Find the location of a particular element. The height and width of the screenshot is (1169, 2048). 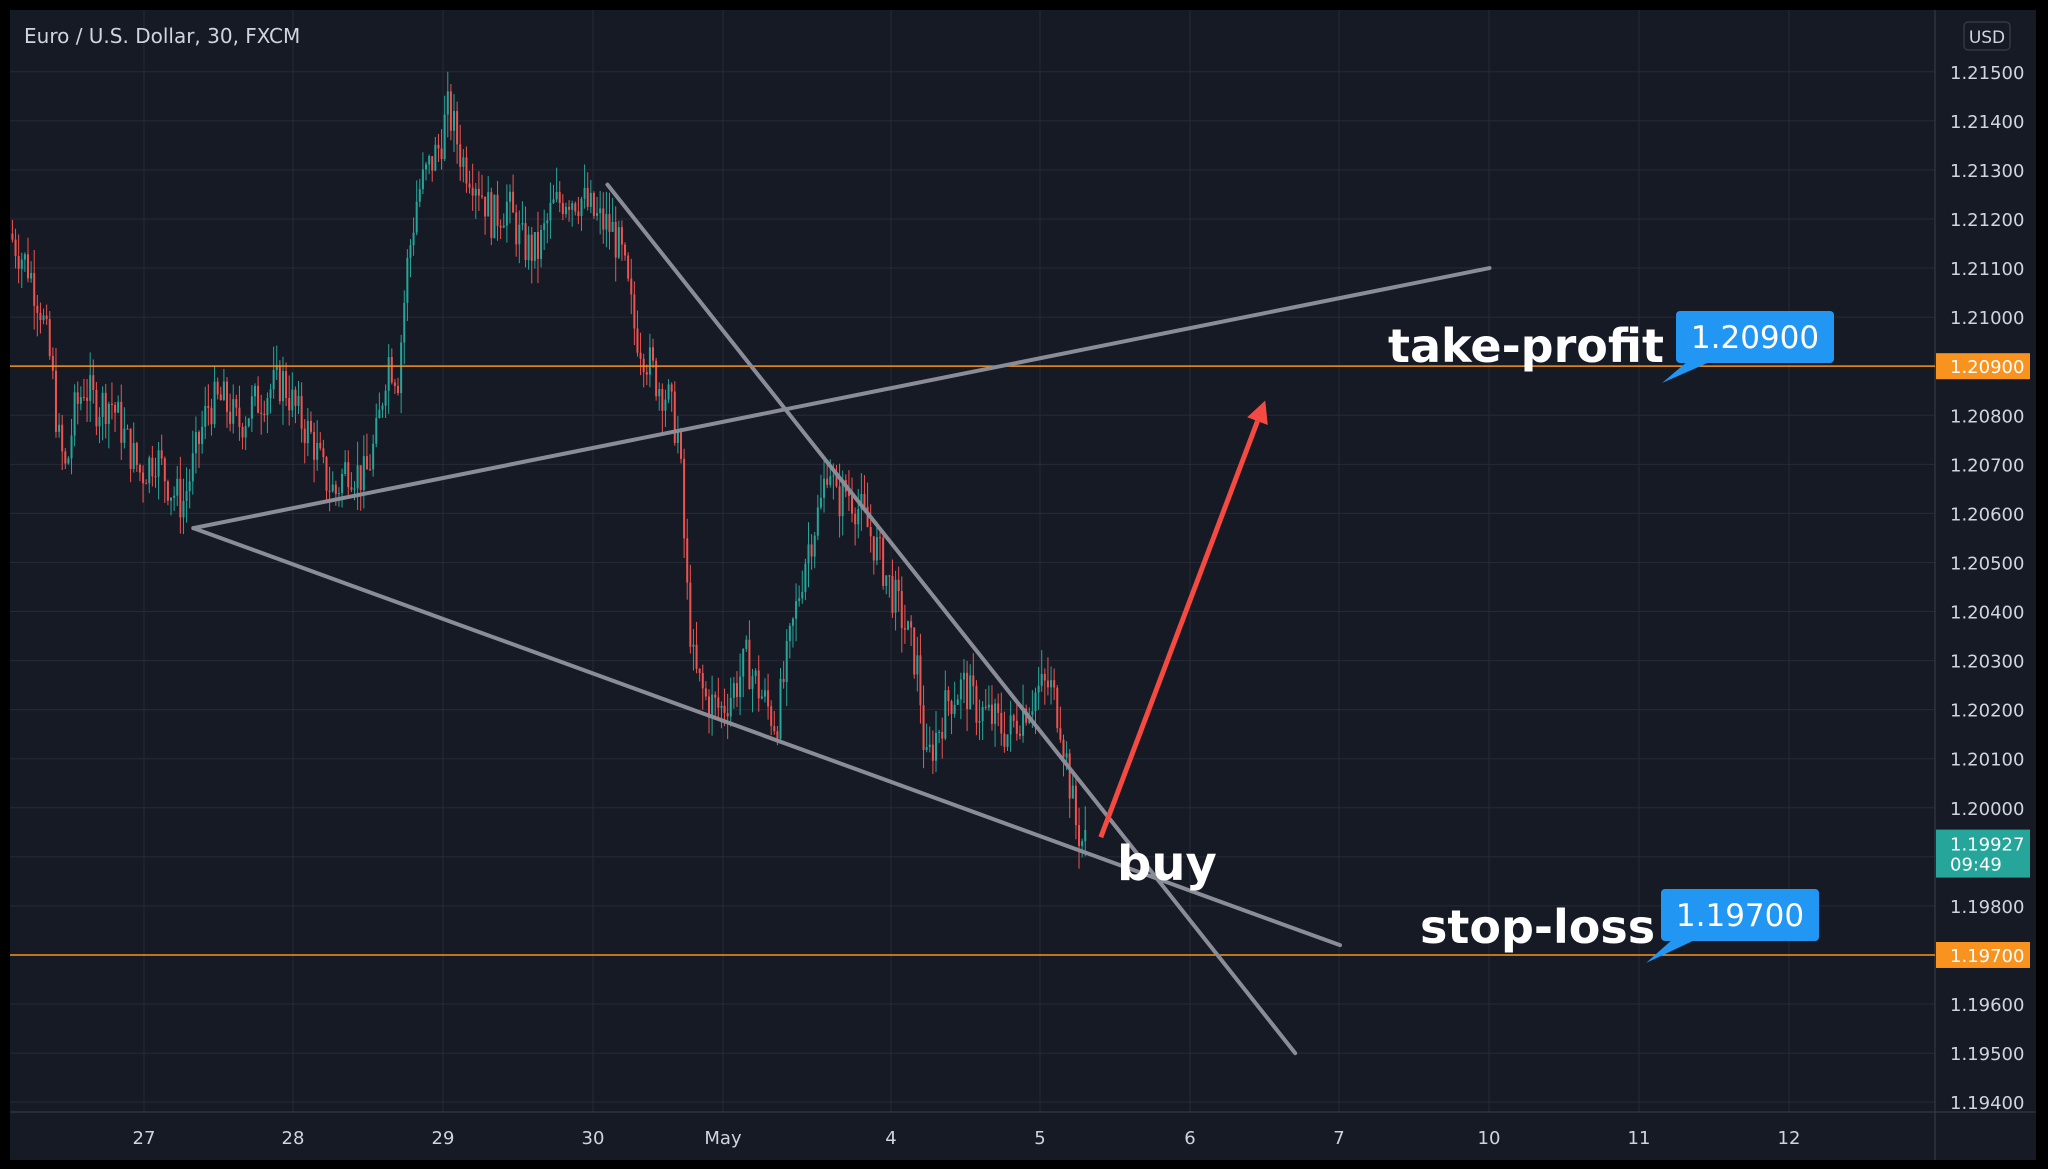

currency-button-label: USD is located at coordinates (1987, 38).